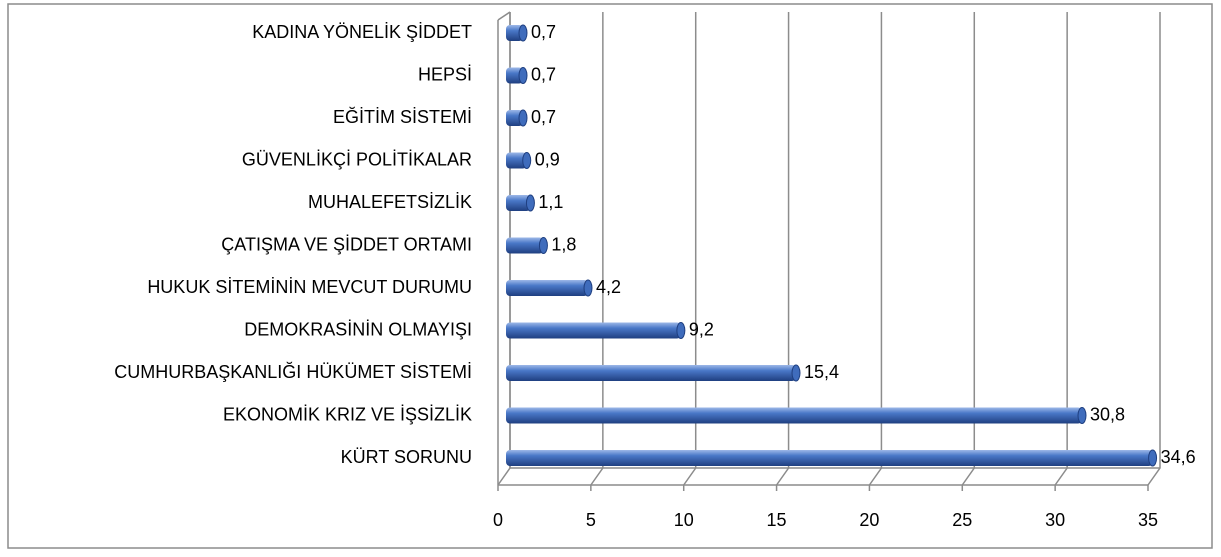 This screenshot has width=1221, height=557. Describe the element at coordinates (358, 329) in the screenshot. I see `y-tick-label: DEMOKRASİNİN OLMAYIŞI` at that location.